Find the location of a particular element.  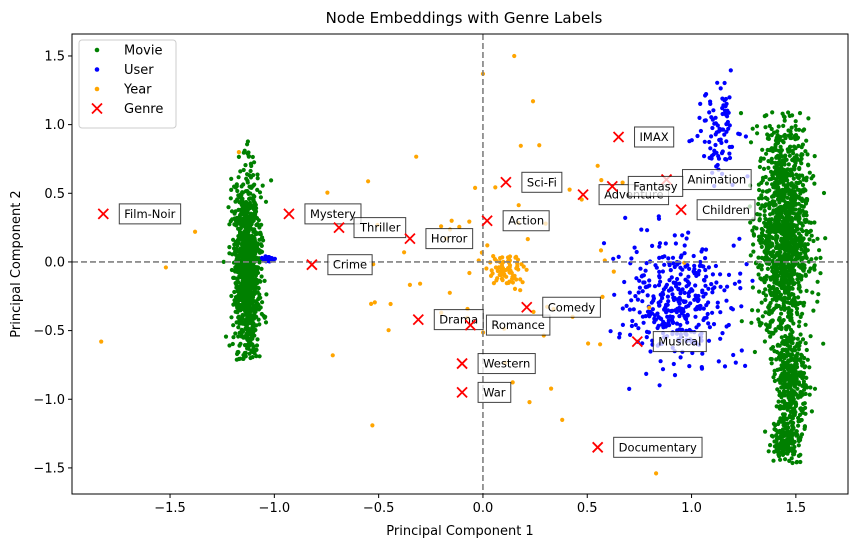

x-tick-label: 1.0 is located at coordinates (691, 508).